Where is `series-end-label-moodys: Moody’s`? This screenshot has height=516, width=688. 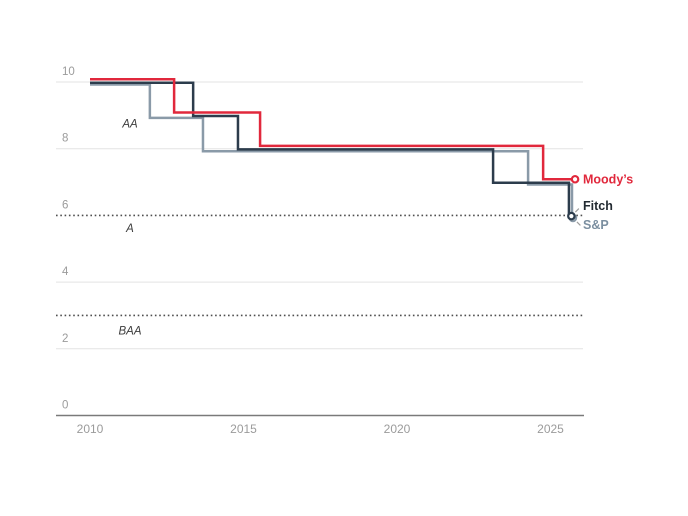
series-end-label-moodys: Moody’s is located at coordinates (608, 179).